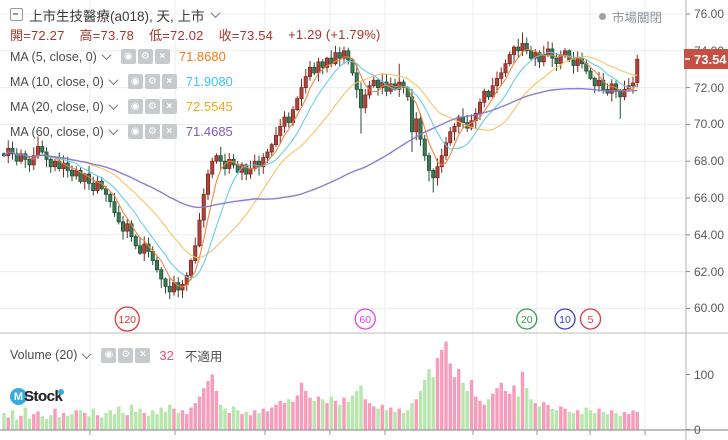  Describe the element at coordinates (527, 320) in the screenshot. I see `svg-text: 20` at that location.